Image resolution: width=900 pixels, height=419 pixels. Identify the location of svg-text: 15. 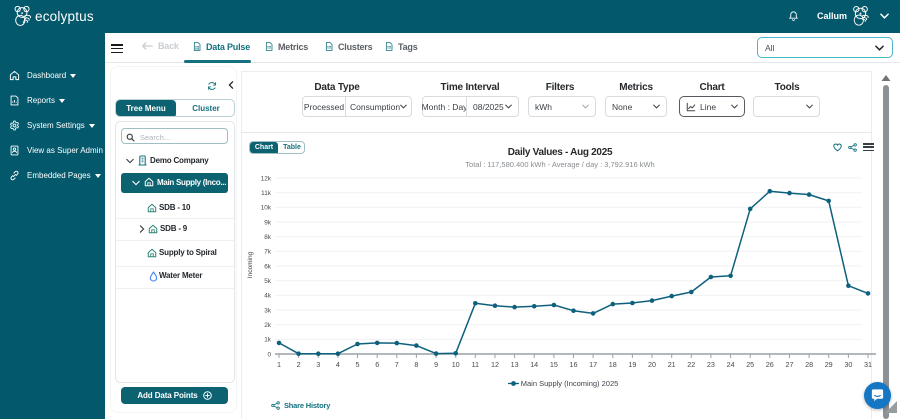
(554, 364).